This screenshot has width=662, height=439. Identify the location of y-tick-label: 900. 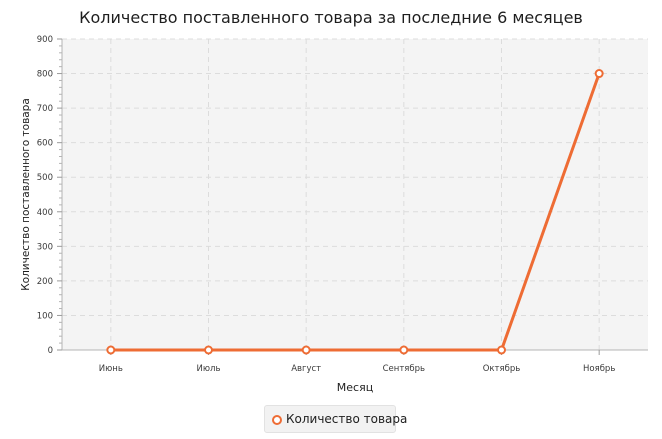
(45, 40).